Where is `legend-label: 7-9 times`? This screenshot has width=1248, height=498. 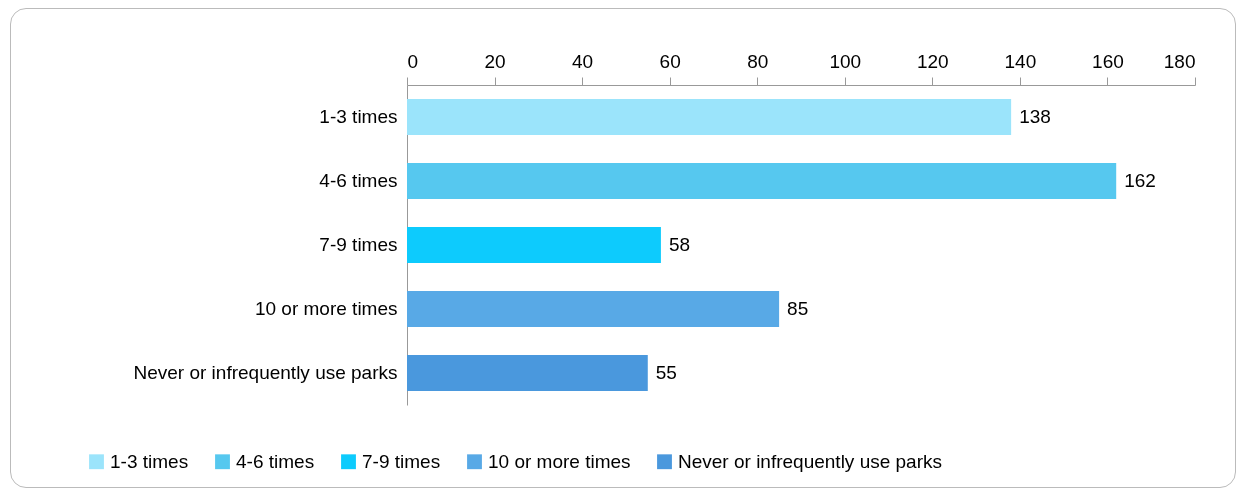
legend-label: 7-9 times is located at coordinates (401, 461).